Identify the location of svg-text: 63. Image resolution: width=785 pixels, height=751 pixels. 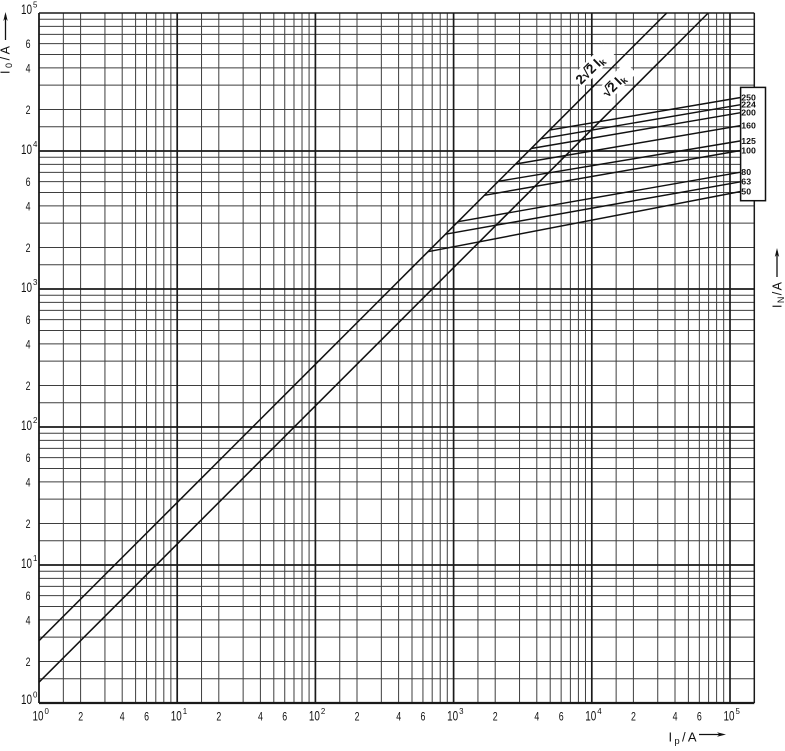
(746, 182).